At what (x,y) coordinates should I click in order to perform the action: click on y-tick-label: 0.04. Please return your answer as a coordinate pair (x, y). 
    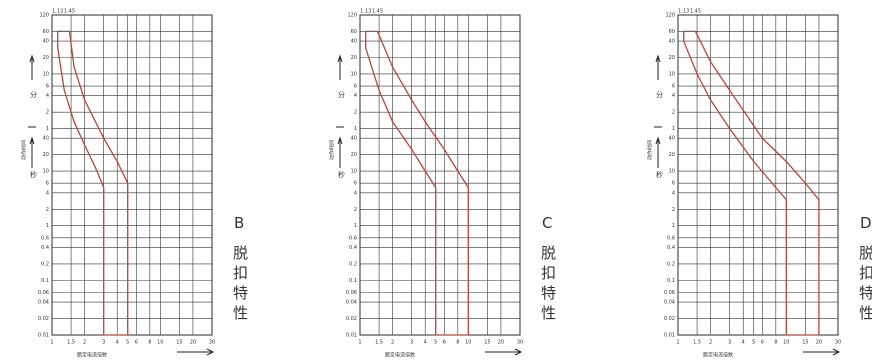
    Looking at the image, I should click on (669, 303).